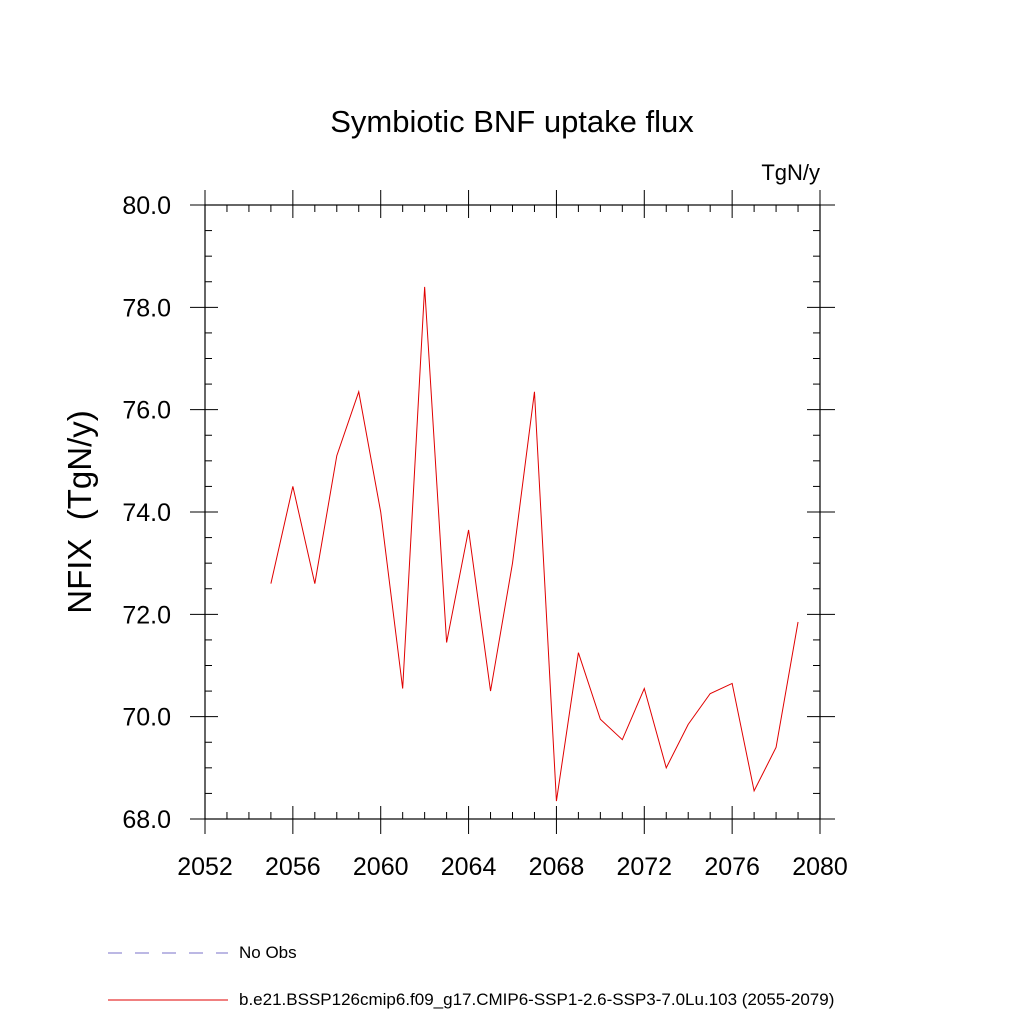  Describe the element at coordinates (205, 867) in the screenshot. I see `x-tick-label: 2052` at that location.